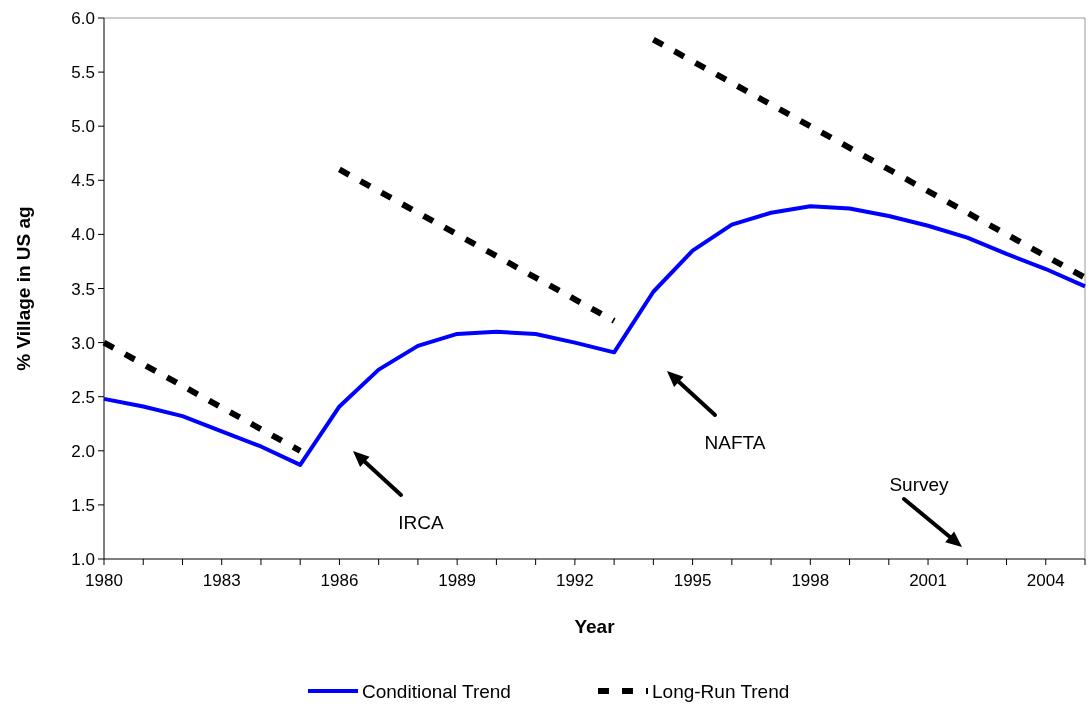 The width and height of the screenshot is (1089, 719). Describe the element at coordinates (23, 288) in the screenshot. I see `y-axis-title: % Village in US ag` at that location.